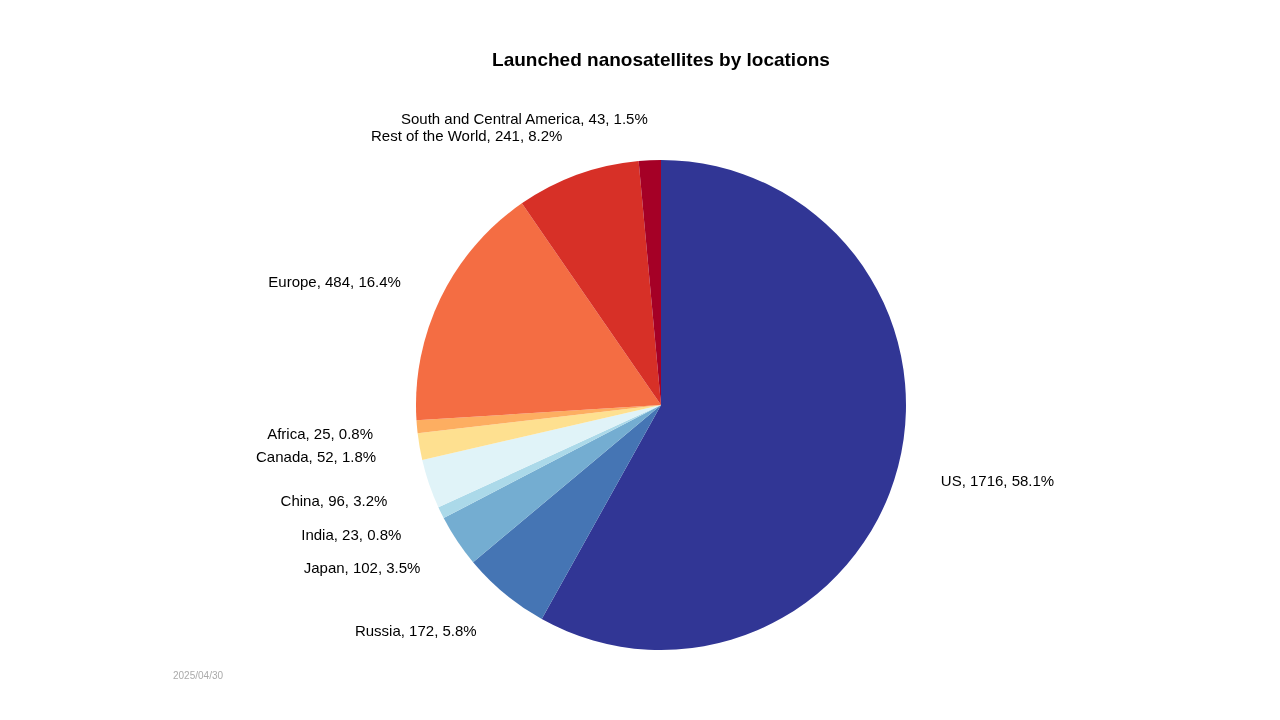 The image size is (1280, 720). I want to click on chart-title: Launched nanosatellites by locations, so click(661, 59).